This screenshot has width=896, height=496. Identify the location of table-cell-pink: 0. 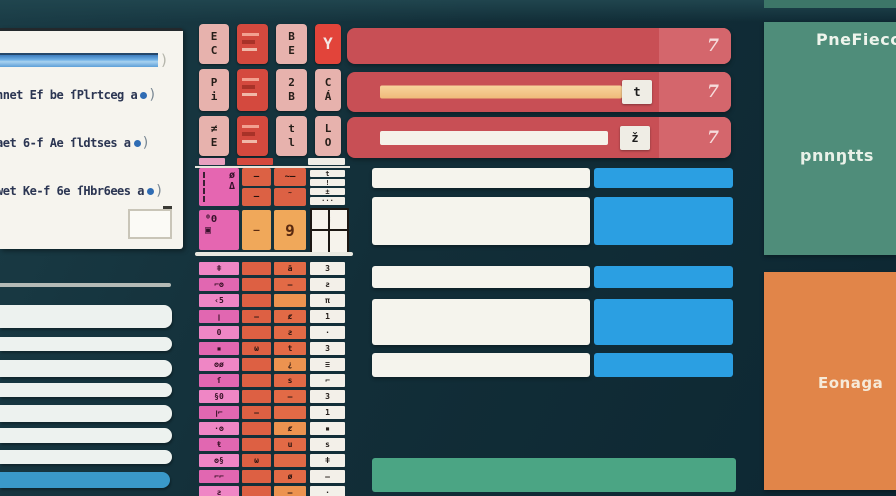
(219, 332).